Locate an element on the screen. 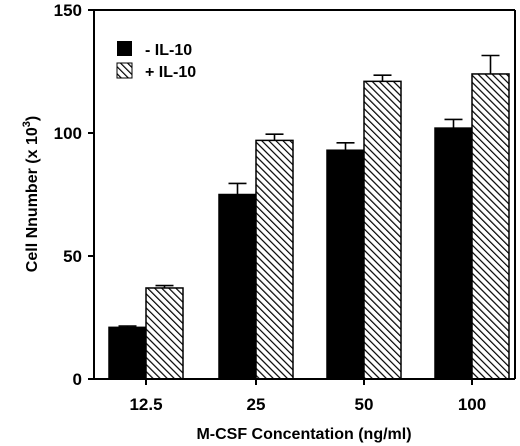 The image size is (520, 446). y-tick-label-0: 0 is located at coordinates (77, 379).